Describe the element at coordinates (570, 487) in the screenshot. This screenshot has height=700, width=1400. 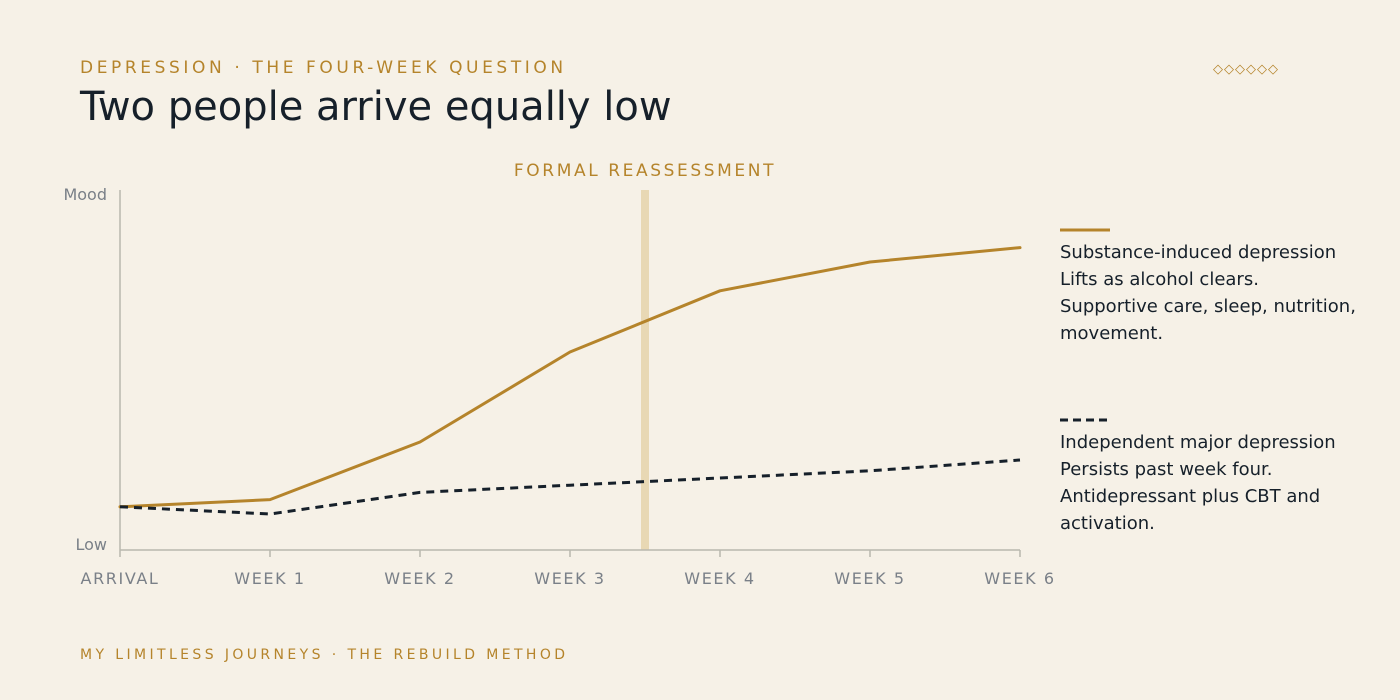
I see `series-line-independent-major` at that location.